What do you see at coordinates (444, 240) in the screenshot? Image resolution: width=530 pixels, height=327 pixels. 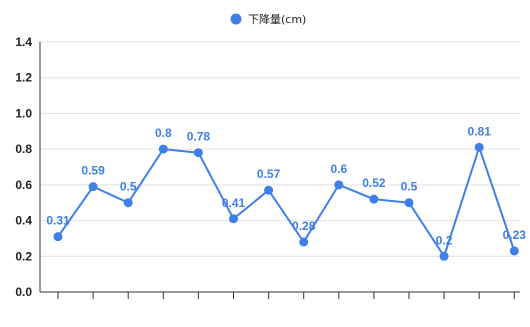 I see `data-label: 0.2` at bounding box center [444, 240].